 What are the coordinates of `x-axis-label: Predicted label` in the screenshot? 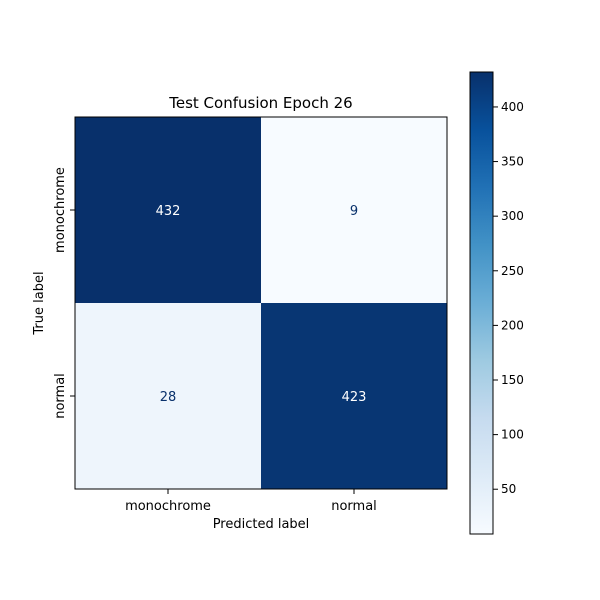 It's located at (261, 524).